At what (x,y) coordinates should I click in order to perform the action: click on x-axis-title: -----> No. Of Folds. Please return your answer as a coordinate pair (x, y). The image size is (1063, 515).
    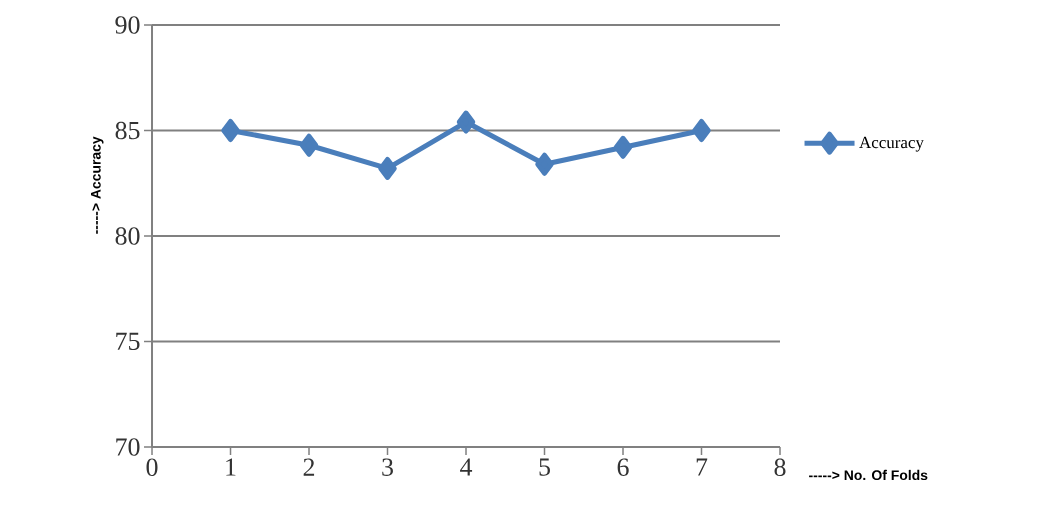
    Looking at the image, I should click on (868, 475).